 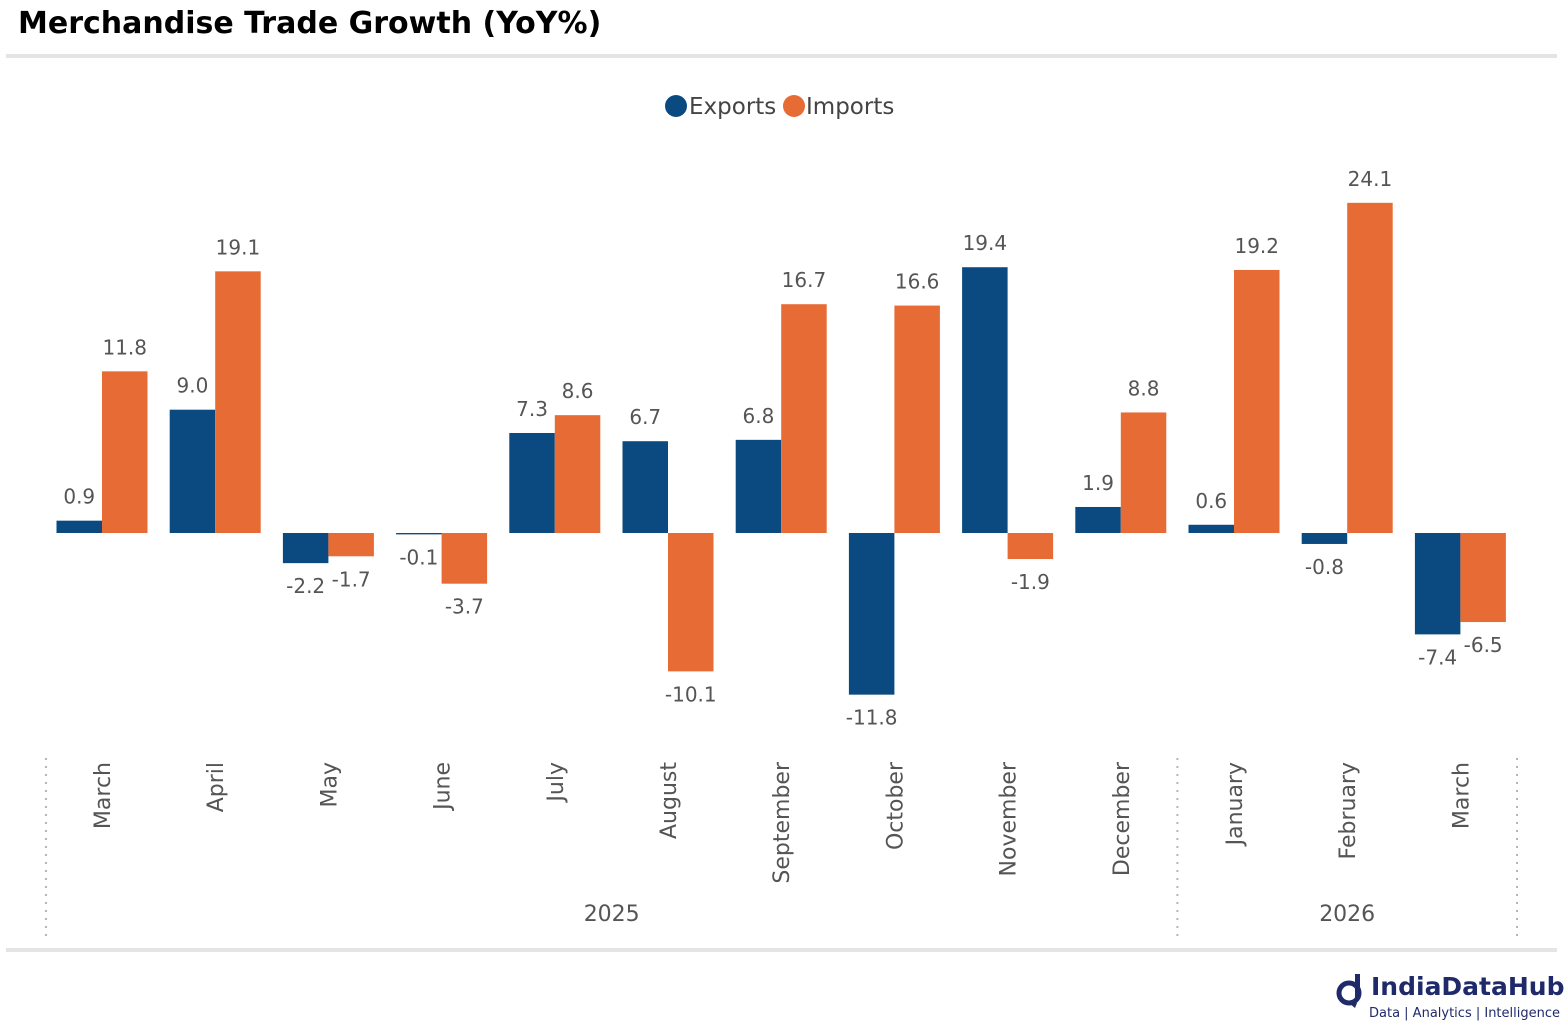 What do you see at coordinates (305, 586) in the screenshot?
I see `data-label-exports: -2.2` at bounding box center [305, 586].